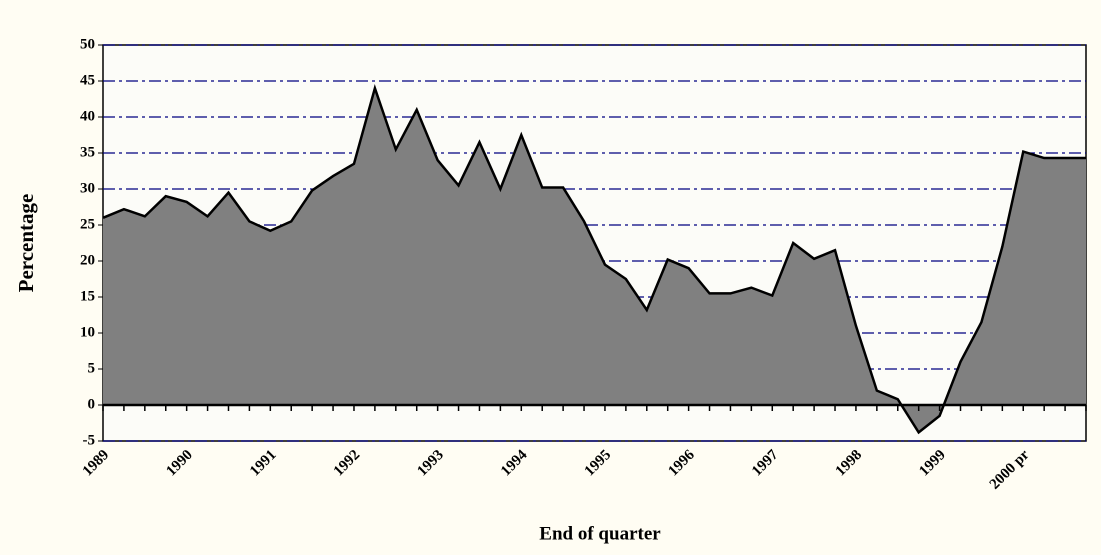 The image size is (1101, 555). What do you see at coordinates (87, 152) in the screenshot?
I see `y-tick-label: 35` at bounding box center [87, 152].